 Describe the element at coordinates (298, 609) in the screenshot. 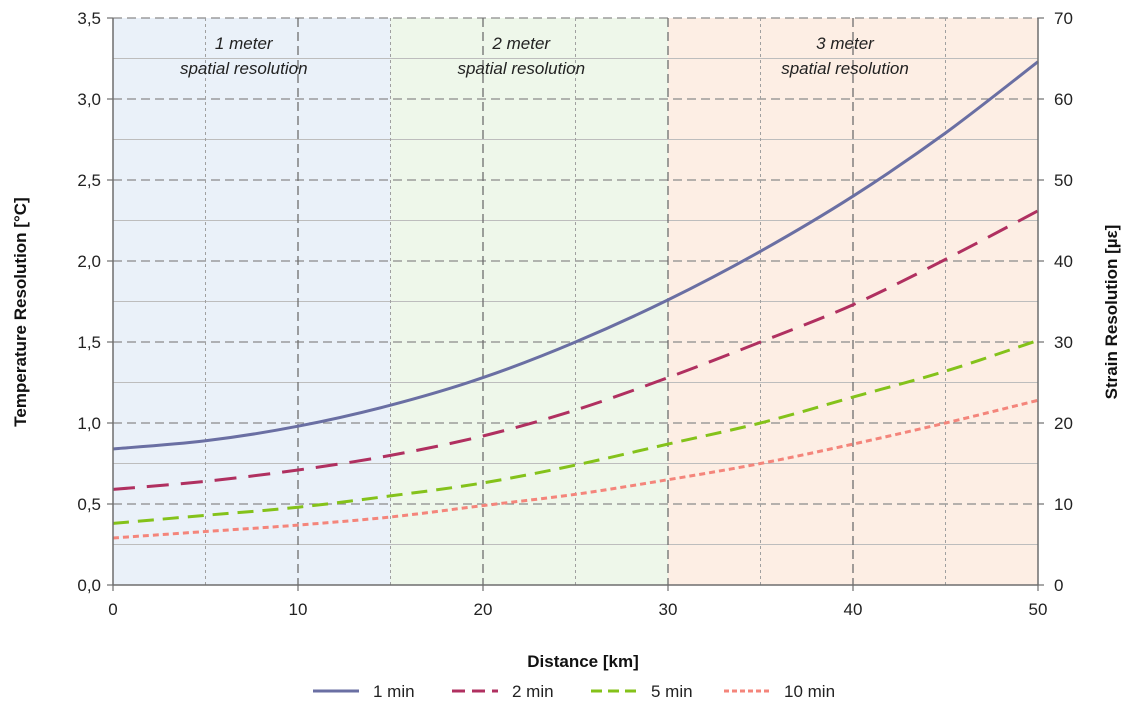

I see `x-tick-label: 10` at that location.